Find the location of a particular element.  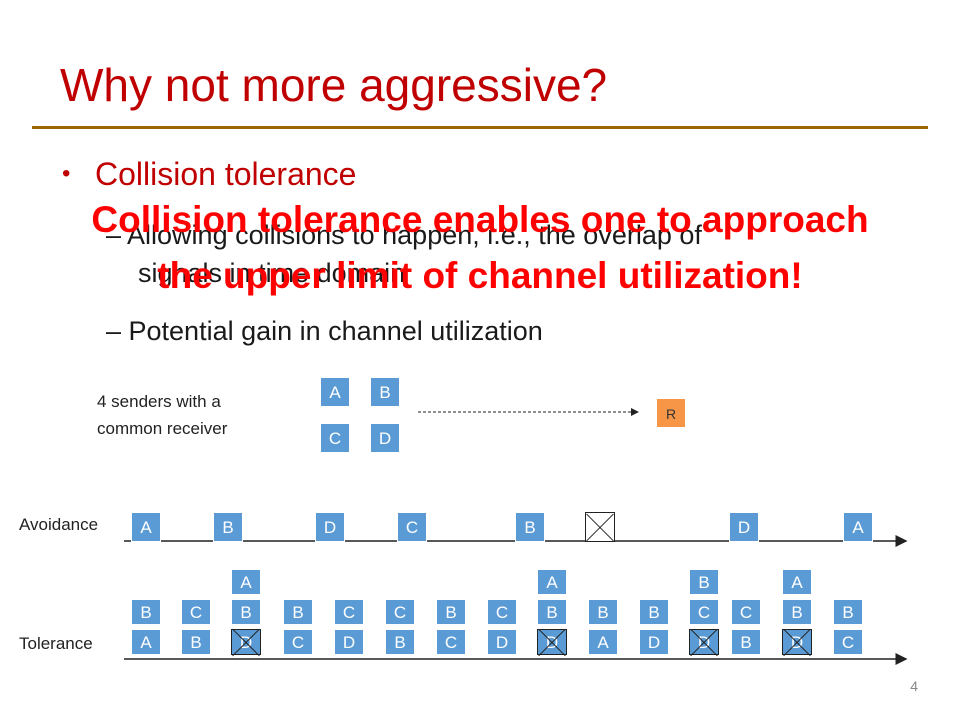

senders-note: 4 senders with a common receiver is located at coordinates (162, 415).